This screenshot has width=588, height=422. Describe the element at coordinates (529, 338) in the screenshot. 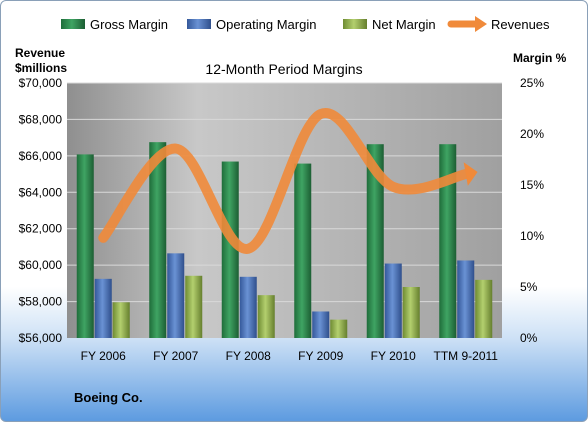

I see `right-tick-label: 0%` at that location.